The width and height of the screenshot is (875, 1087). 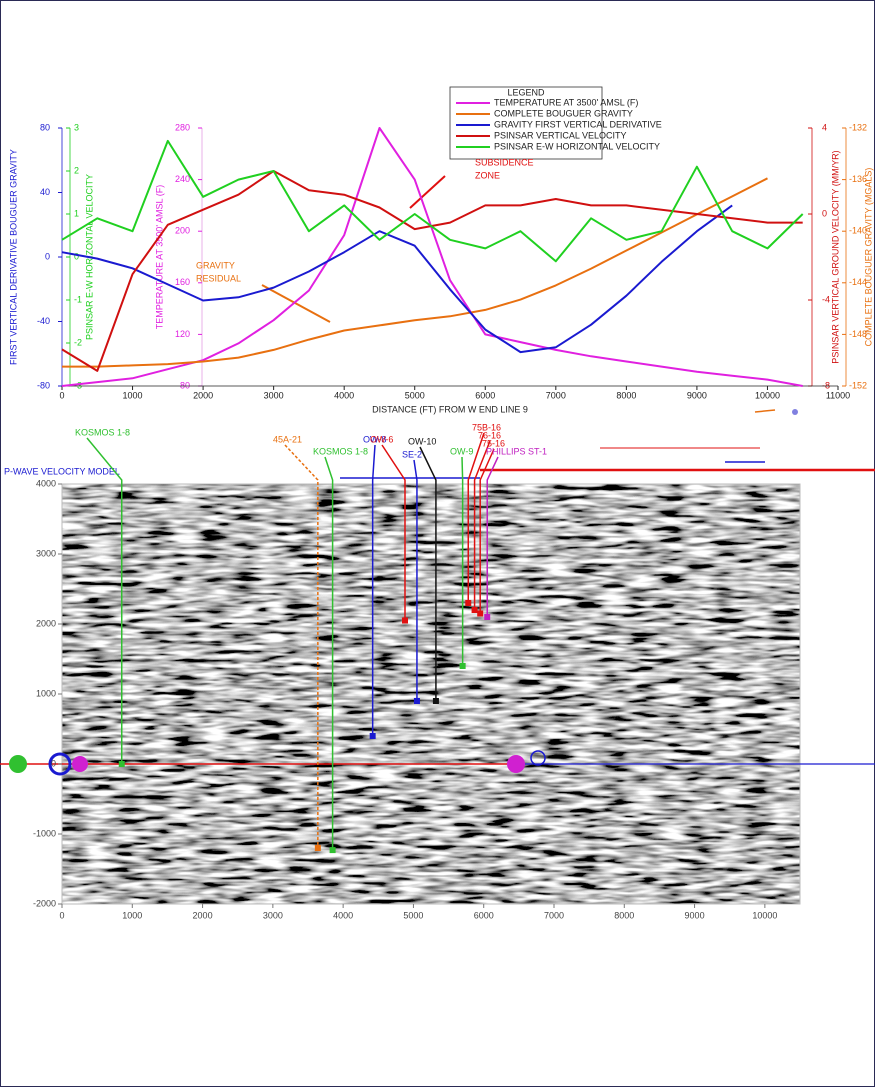 I want to click on y3-tick-label: 240, so click(x=182, y=179).